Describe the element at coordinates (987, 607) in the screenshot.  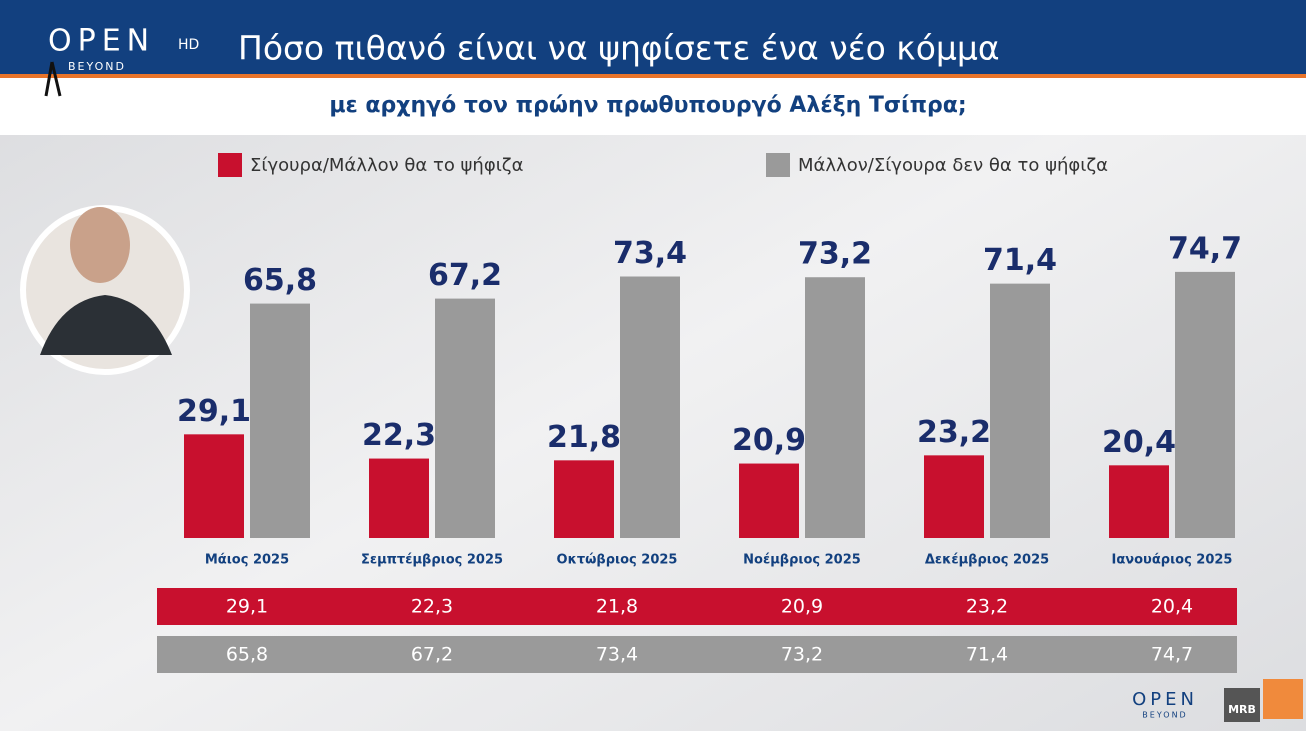
I see `table-cell: 23,2` at that location.